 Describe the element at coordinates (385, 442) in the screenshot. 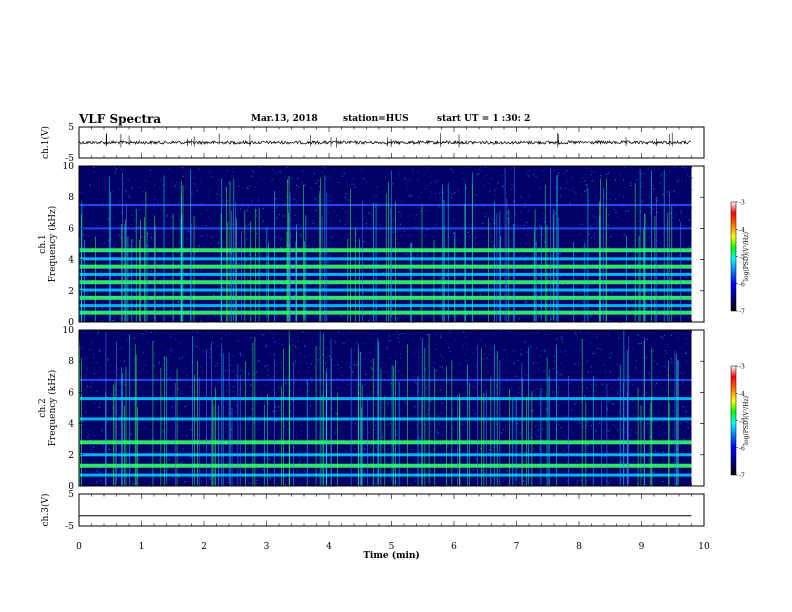

I see `spectrogram-band` at that location.